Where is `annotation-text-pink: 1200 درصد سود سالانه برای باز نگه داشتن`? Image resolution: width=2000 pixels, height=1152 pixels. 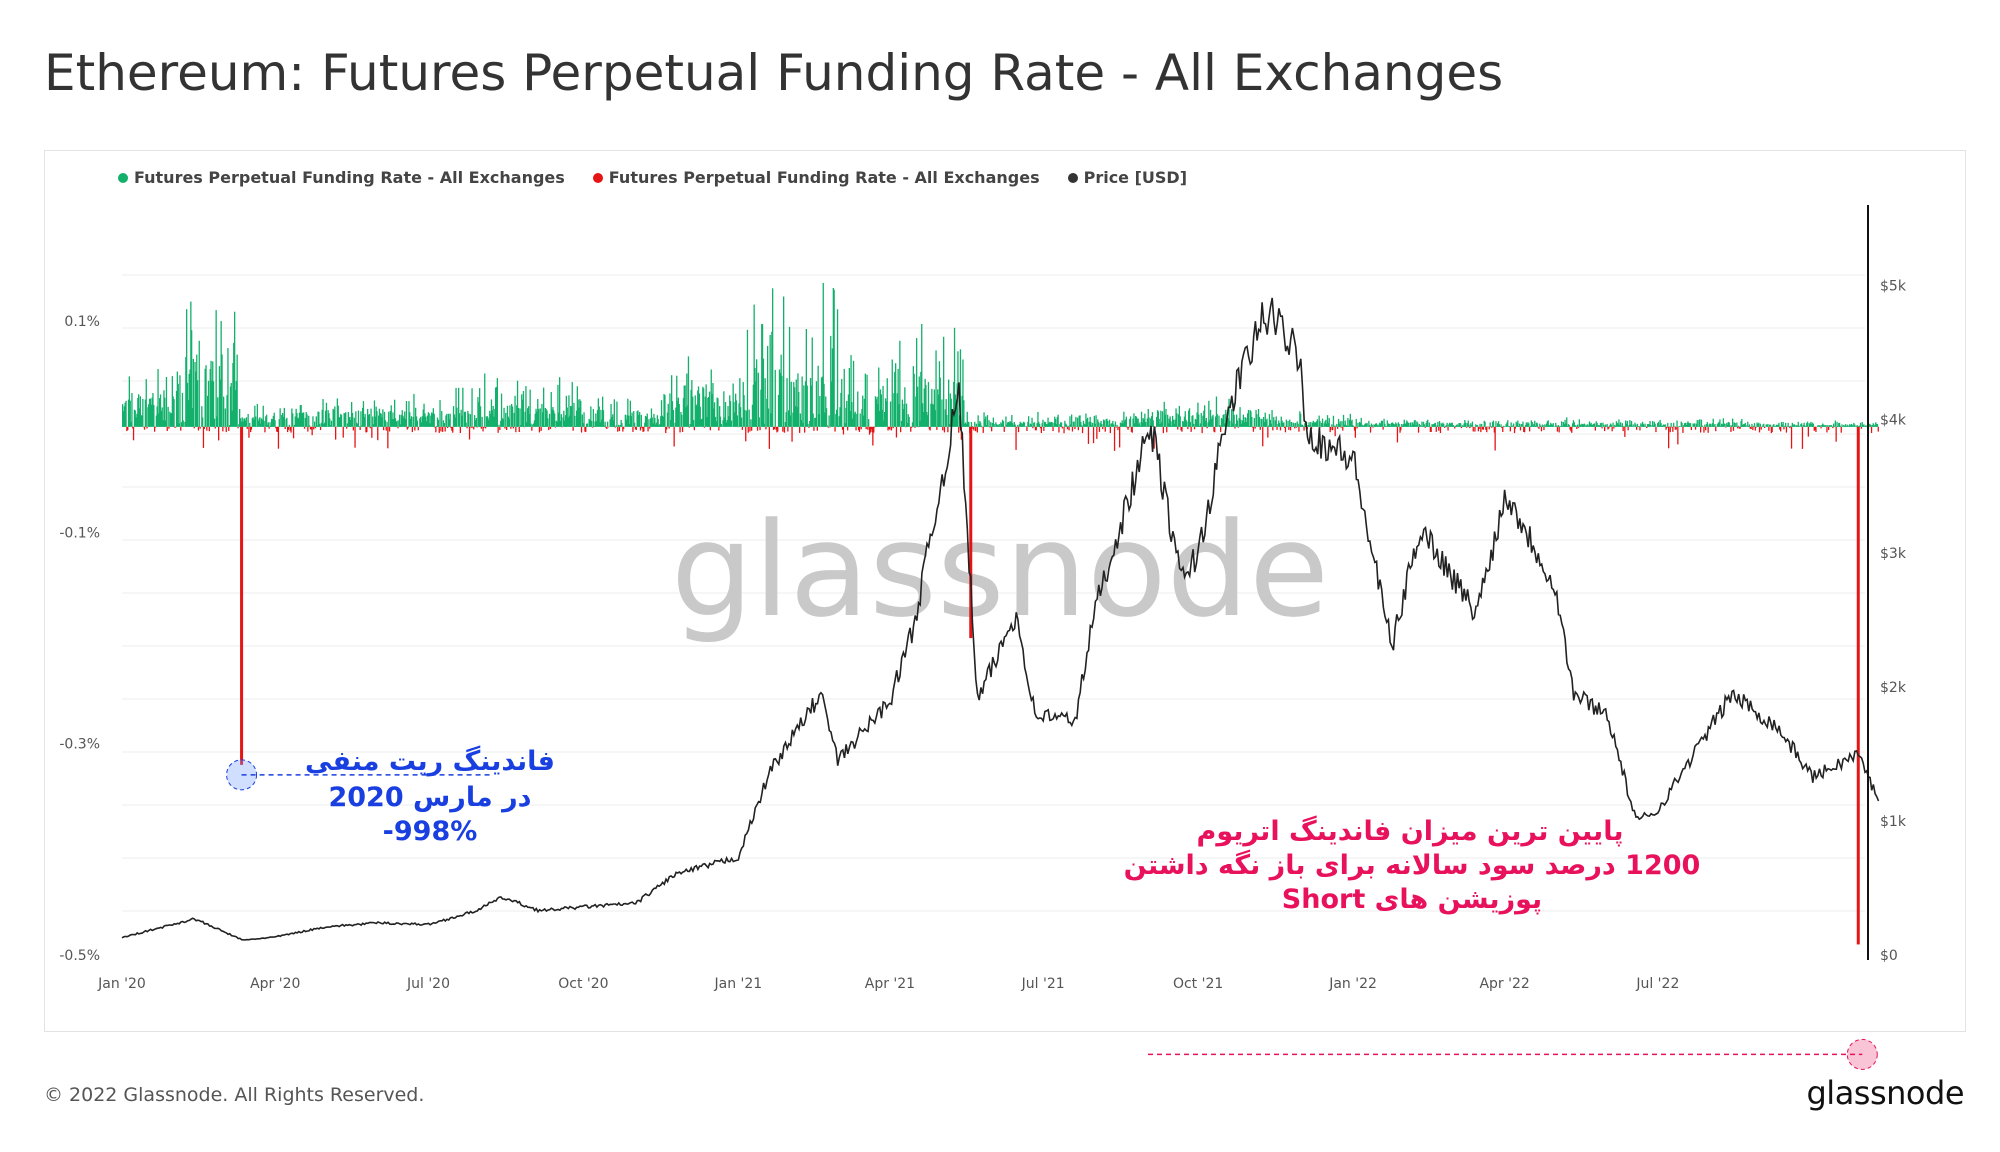 annotation-text-pink: 1200 درصد سود سالانه برای باز نگه داشتن is located at coordinates (1412, 865).